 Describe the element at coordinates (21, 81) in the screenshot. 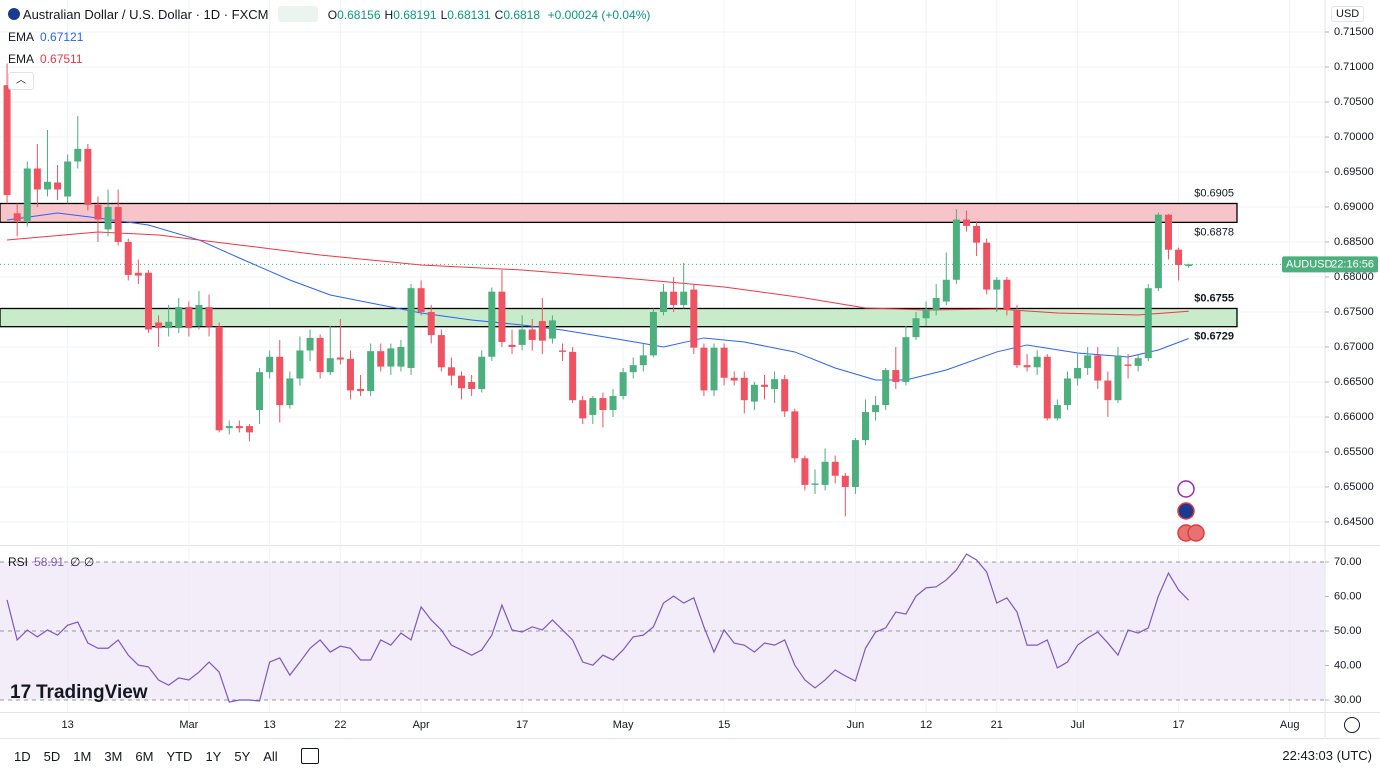

I see `collapse-button: ︿` at that location.